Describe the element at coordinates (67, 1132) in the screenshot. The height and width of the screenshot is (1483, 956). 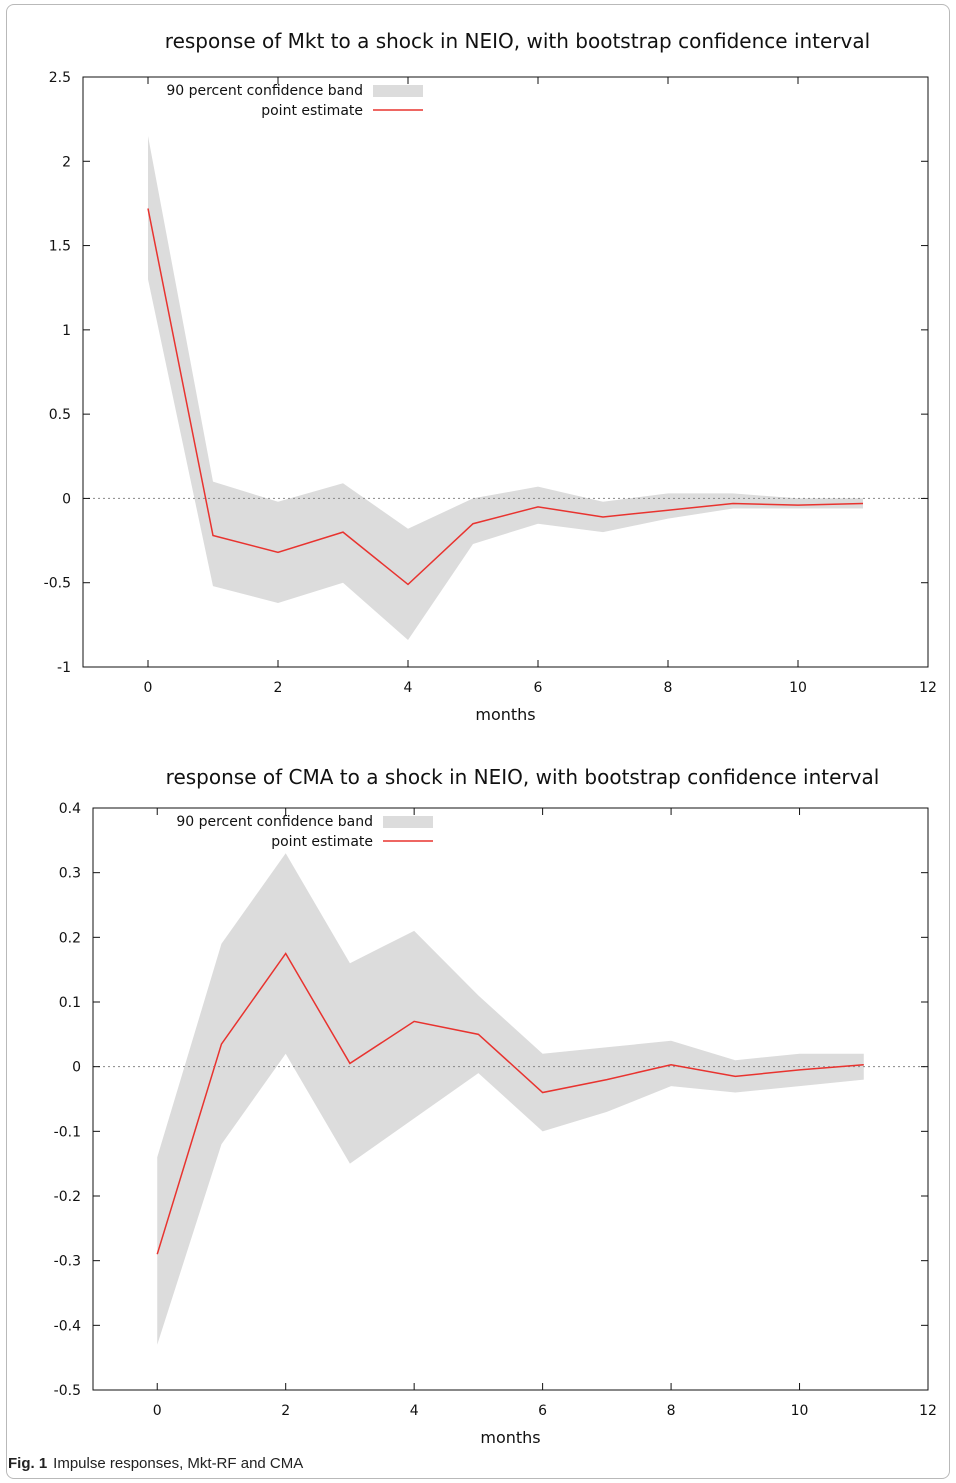
I see `y-tick-label: -0.1` at that location.